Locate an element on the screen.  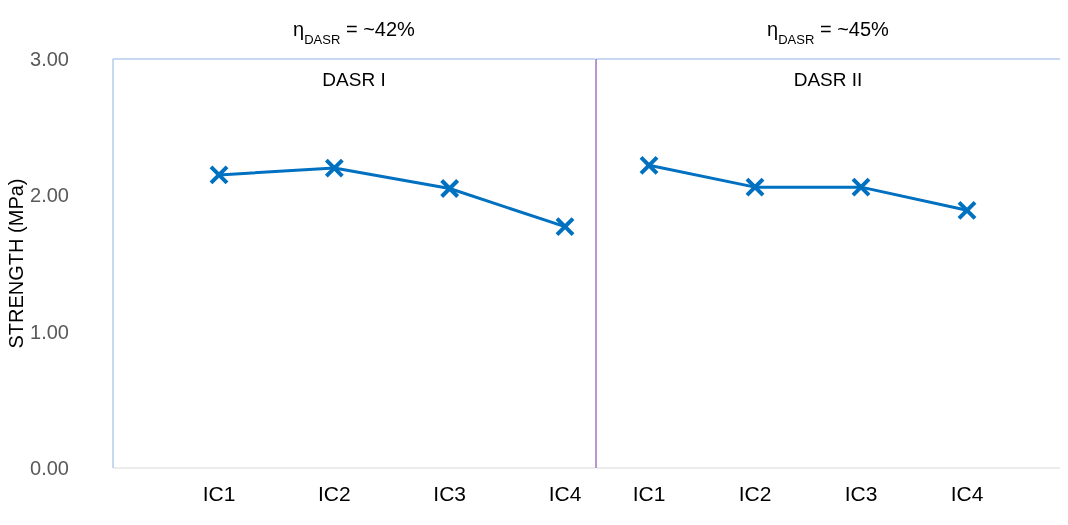
chart-title: η$_{DASR}$ = ~45% is located at coordinates (828, 32).